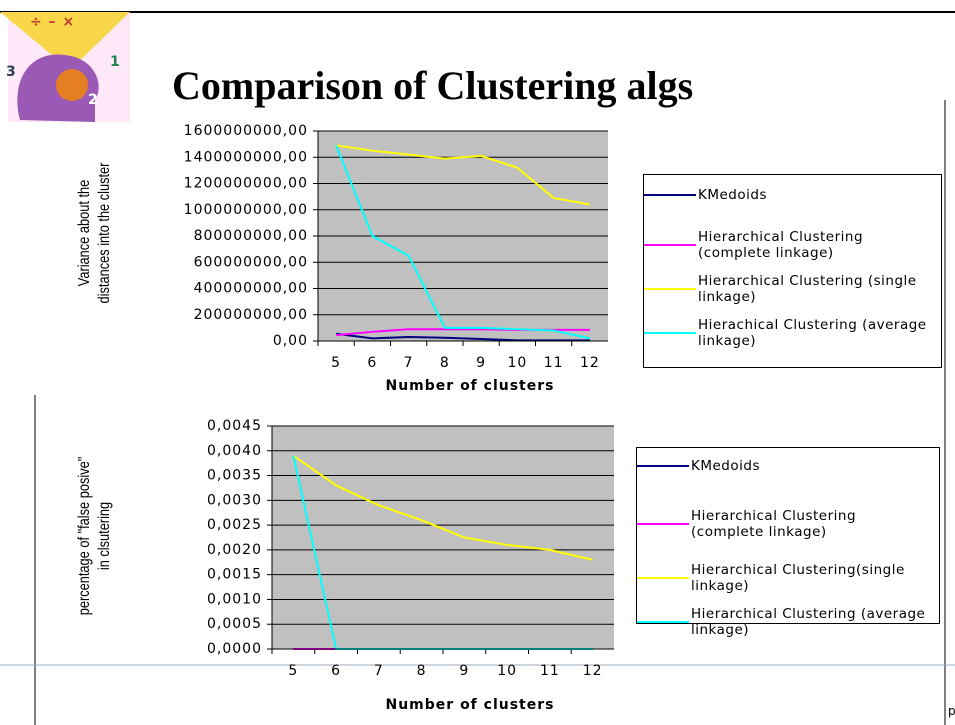 This screenshot has width=955, height=725. Describe the element at coordinates (251, 289) in the screenshot. I see `y-tick-label: 400000000,00` at that location.